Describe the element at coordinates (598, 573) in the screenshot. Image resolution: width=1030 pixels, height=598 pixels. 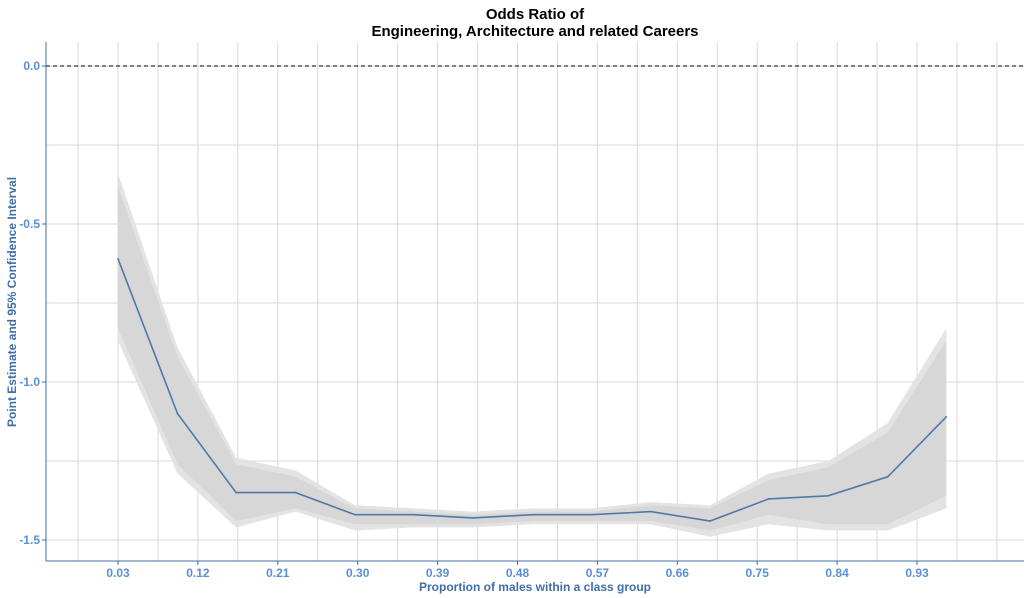
I see `x-tick-label: 0.57` at that location.